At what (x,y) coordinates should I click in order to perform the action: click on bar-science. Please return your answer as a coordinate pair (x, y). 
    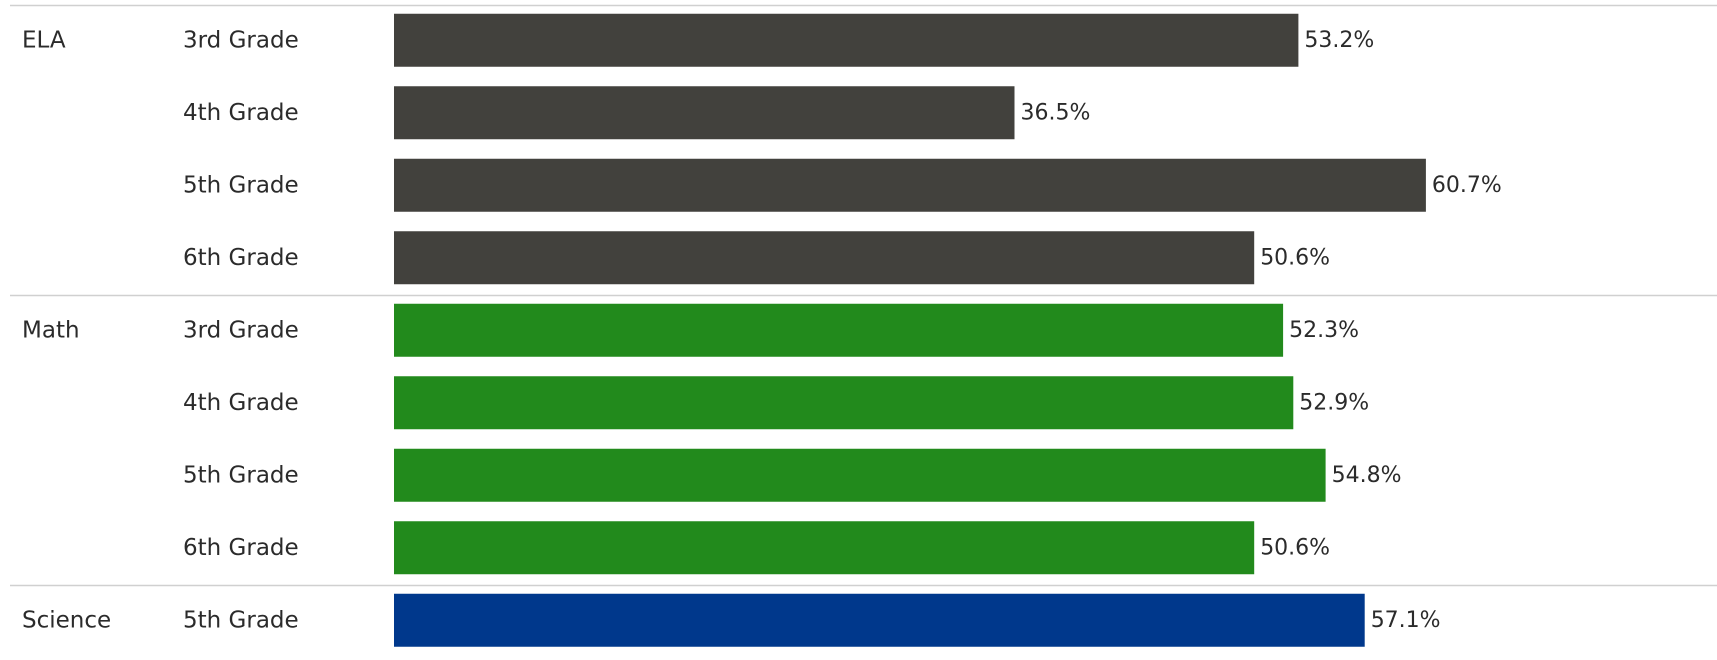
    Looking at the image, I should click on (879, 620).